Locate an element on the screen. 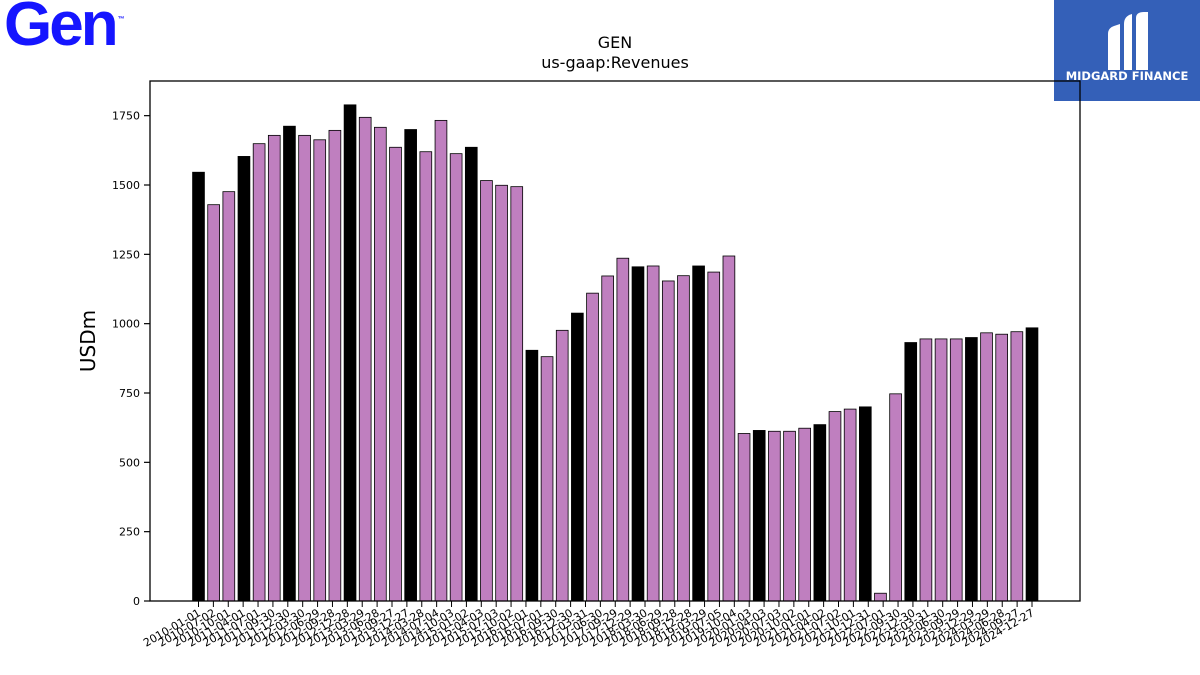 This screenshot has width=1200, height=675. gen-logo-text: Gen is located at coordinates (61, 29).